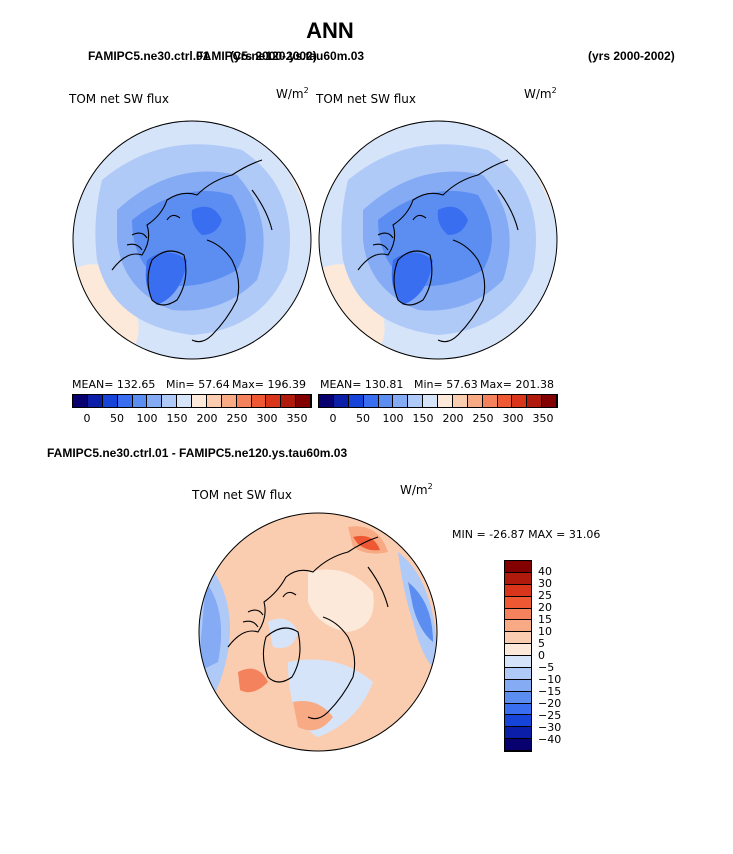 Image resolution: width=733 pixels, height=854 pixels. What do you see at coordinates (540, 93) in the screenshot?
I see `panel2-units: W/m2` at bounding box center [540, 93].